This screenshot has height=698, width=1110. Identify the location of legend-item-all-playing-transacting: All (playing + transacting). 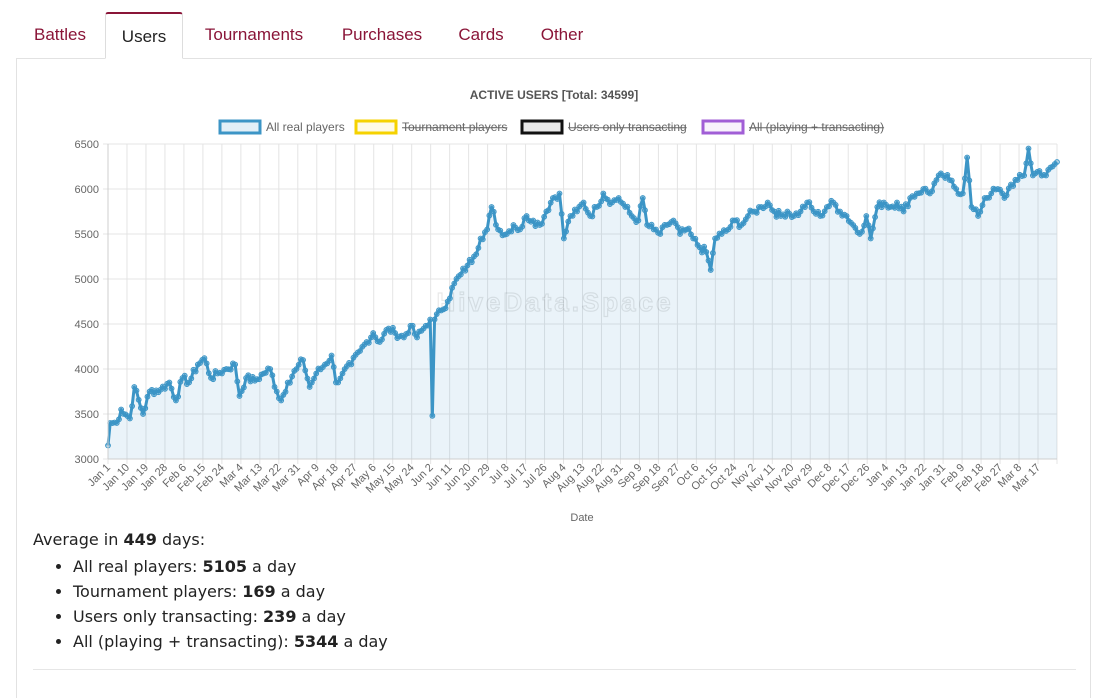
(793, 127).